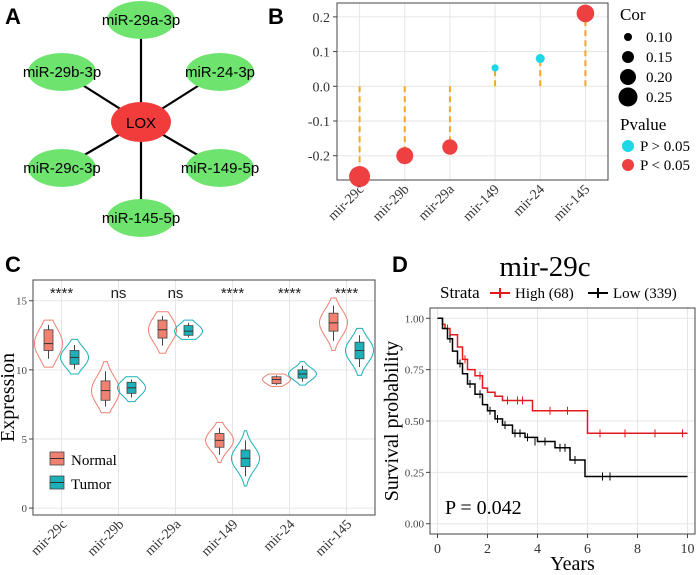  I want to click on legend-size-label: 0.25, so click(659, 98).